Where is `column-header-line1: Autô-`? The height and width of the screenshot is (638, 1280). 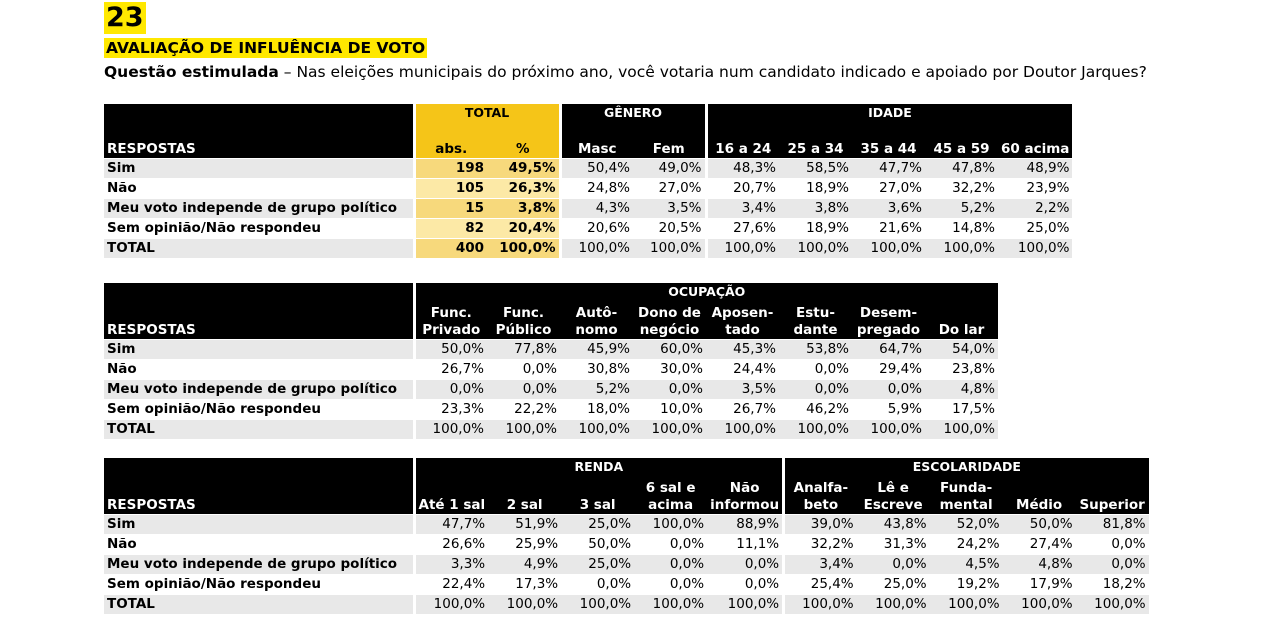 column-header-line1: Autô- is located at coordinates (596, 312).